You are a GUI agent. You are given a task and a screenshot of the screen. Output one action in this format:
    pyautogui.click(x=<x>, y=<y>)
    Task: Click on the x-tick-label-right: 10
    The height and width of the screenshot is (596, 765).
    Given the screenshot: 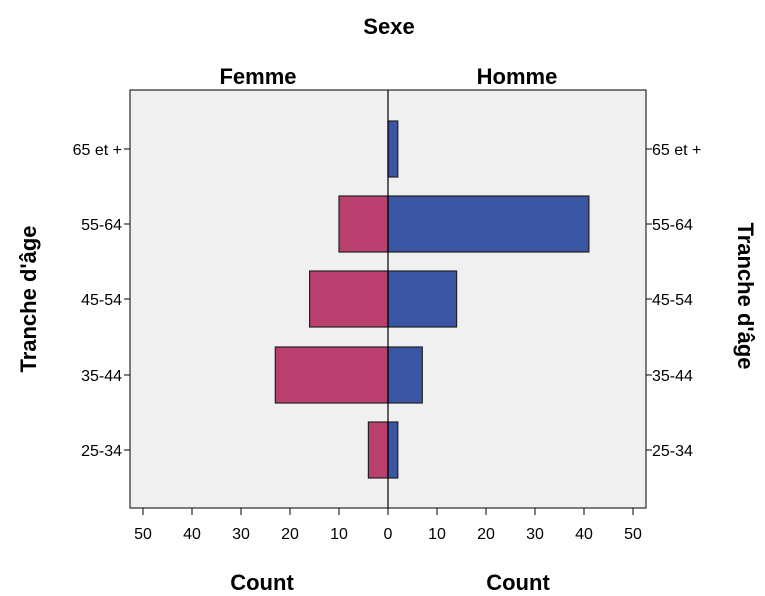 What is the action you would take?
    pyautogui.click(x=437, y=534)
    